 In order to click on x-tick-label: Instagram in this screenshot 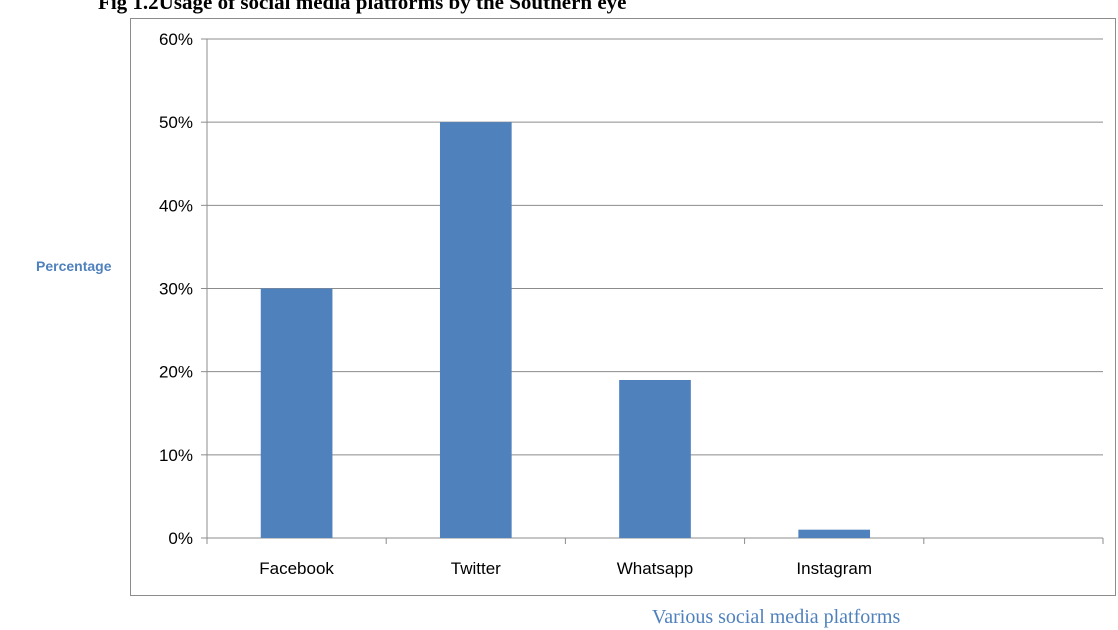, I will do `click(834, 568)`.